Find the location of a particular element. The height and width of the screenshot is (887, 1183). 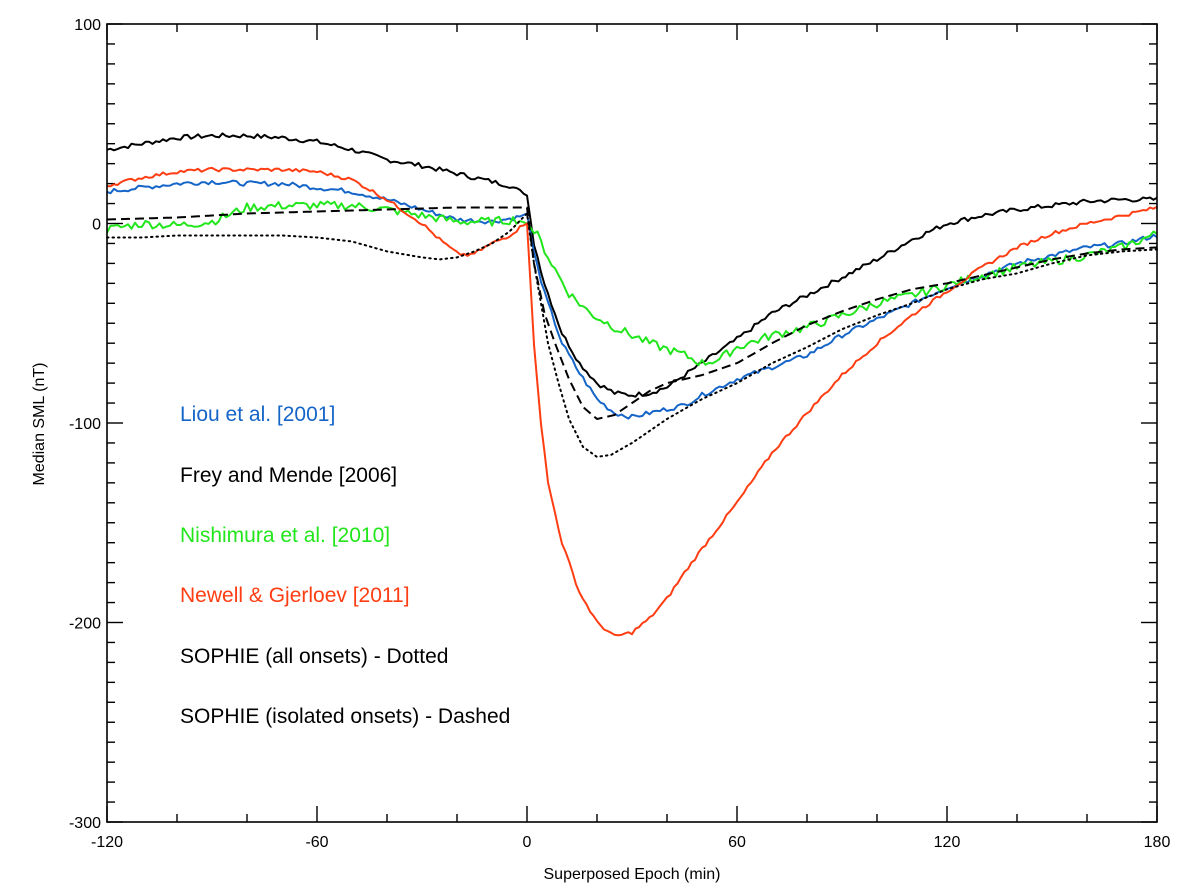

legend-entry: Liou et al. [2001] is located at coordinates (257, 414).